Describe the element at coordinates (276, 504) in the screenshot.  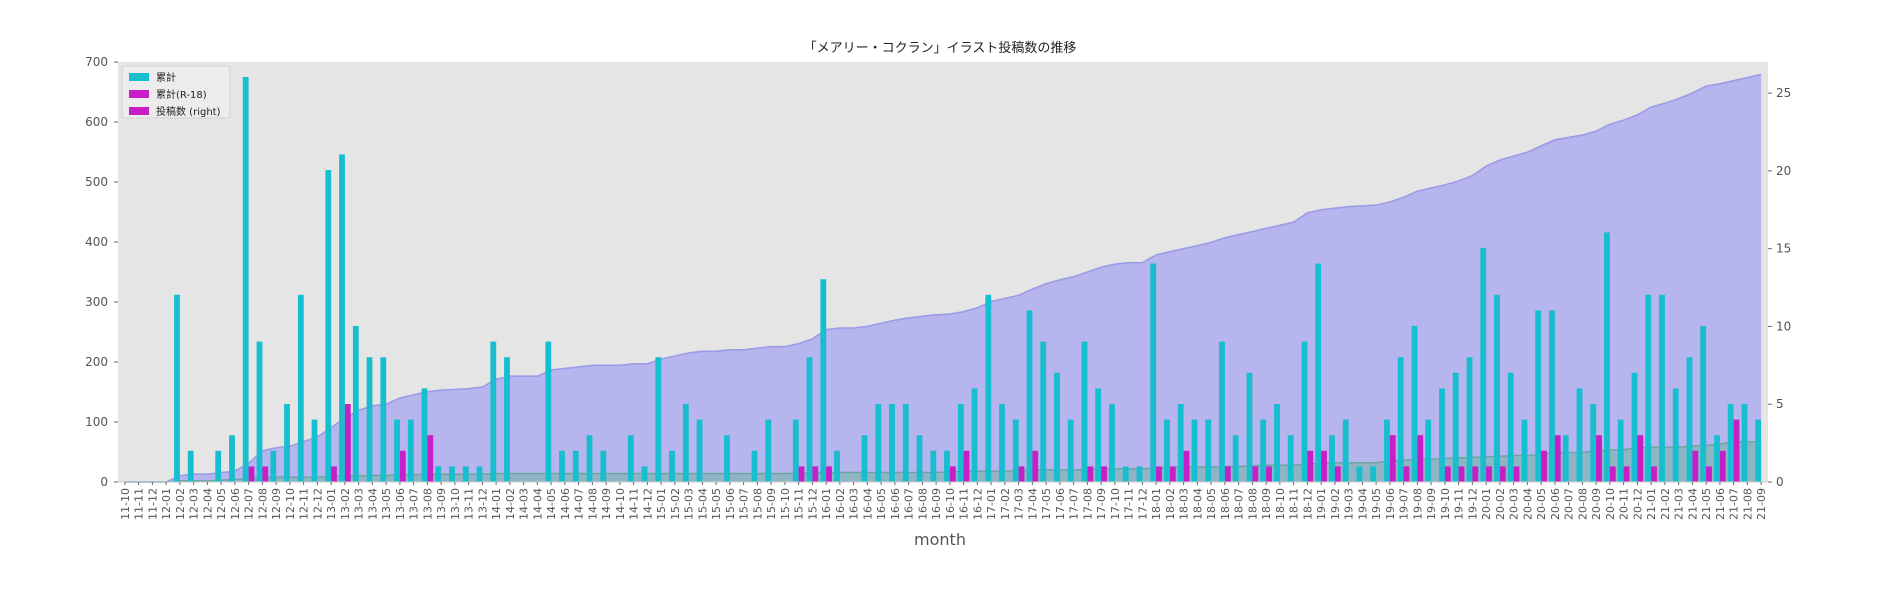
I see `x-tick-label: 12-09` at that location.